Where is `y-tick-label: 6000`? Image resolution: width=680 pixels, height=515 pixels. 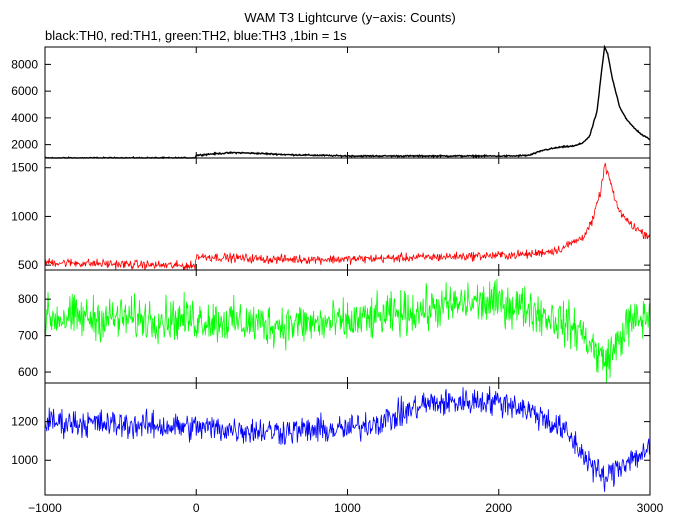 y-tick-label: 6000 is located at coordinates (24, 91).